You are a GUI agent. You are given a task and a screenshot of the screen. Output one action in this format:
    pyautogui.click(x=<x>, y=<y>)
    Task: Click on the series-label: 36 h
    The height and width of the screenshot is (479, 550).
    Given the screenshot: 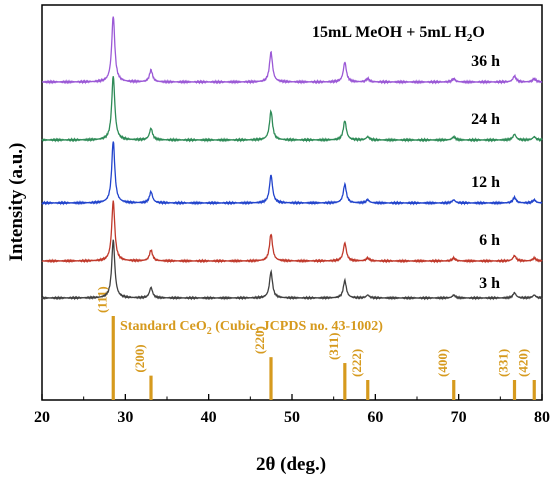 What is the action you would take?
    pyautogui.click(x=485, y=61)
    